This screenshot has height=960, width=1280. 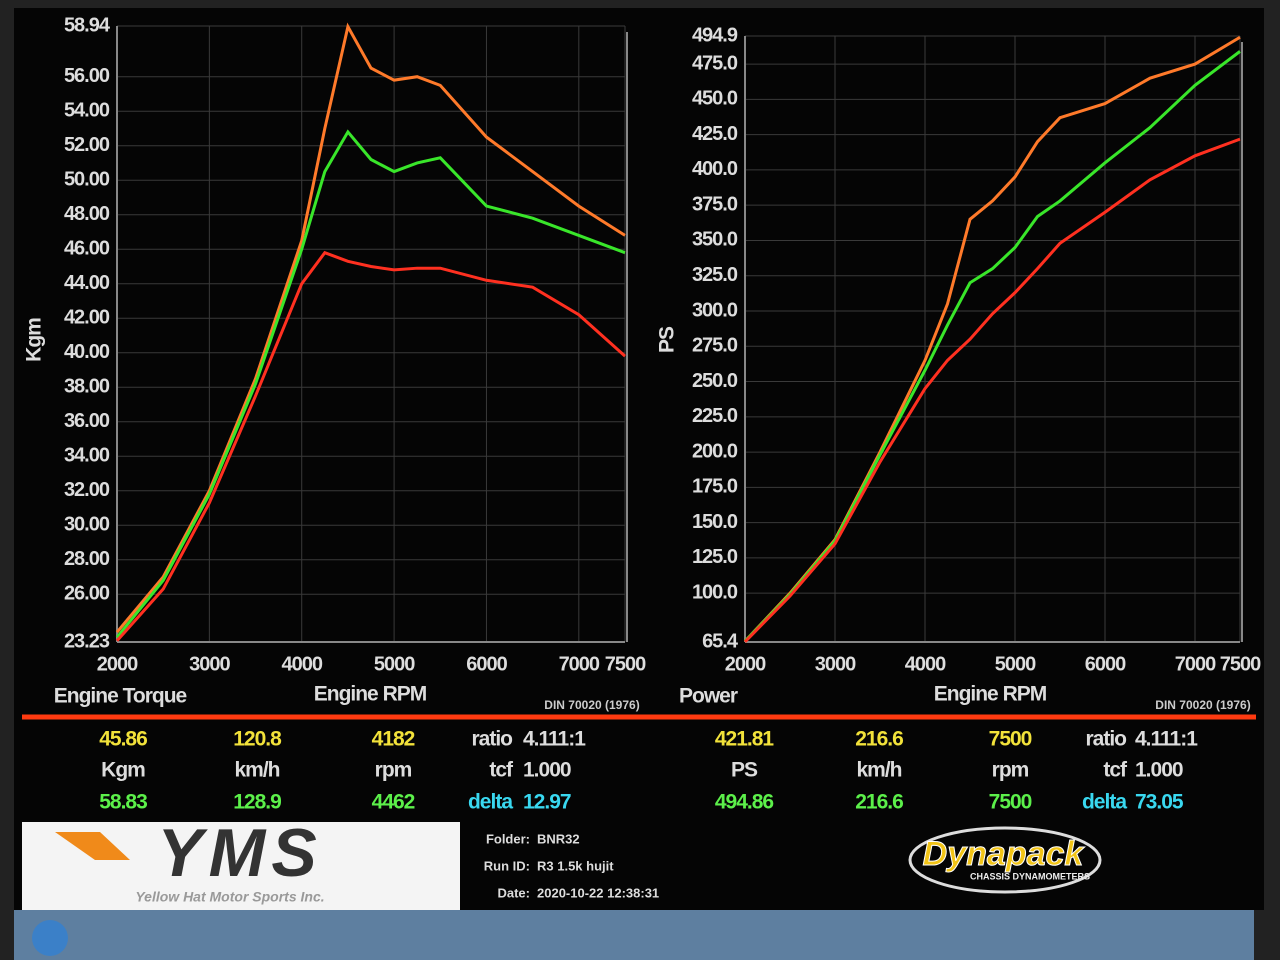 What do you see at coordinates (715, 522) in the screenshot?
I see `y-tick-label: 150.0` at bounding box center [715, 522].